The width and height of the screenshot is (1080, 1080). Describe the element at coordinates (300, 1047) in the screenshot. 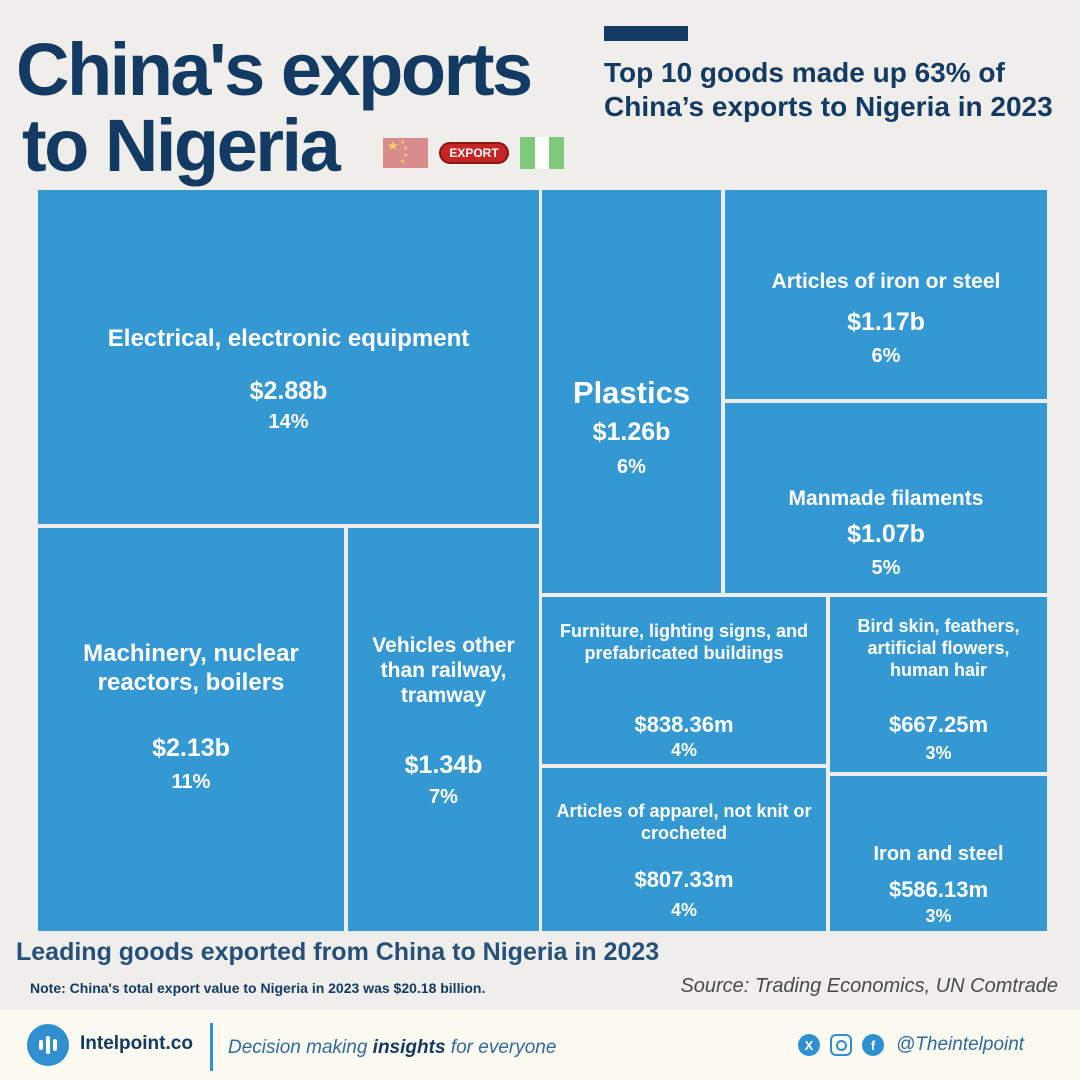

I see `tagline-pre: Decision making` at that location.